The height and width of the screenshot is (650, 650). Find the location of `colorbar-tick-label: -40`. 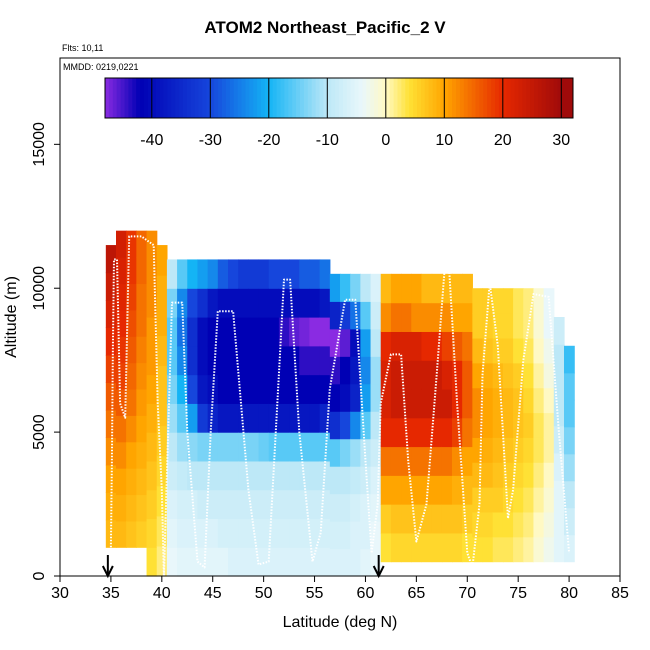

colorbar-tick-label: -40 is located at coordinates (151, 140).